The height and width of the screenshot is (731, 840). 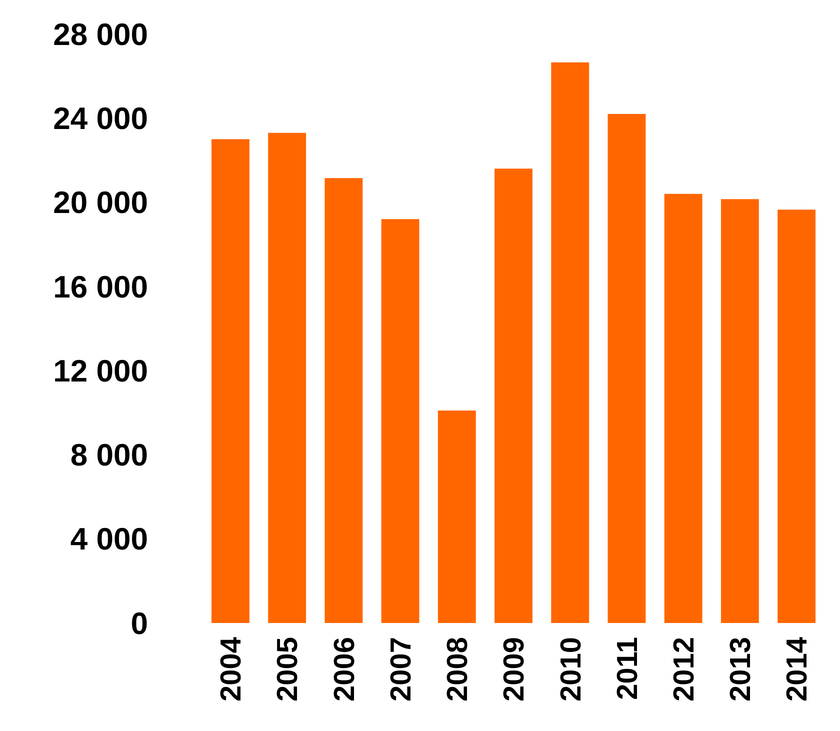 I want to click on y-tick-label: 20 000, so click(x=100, y=202).